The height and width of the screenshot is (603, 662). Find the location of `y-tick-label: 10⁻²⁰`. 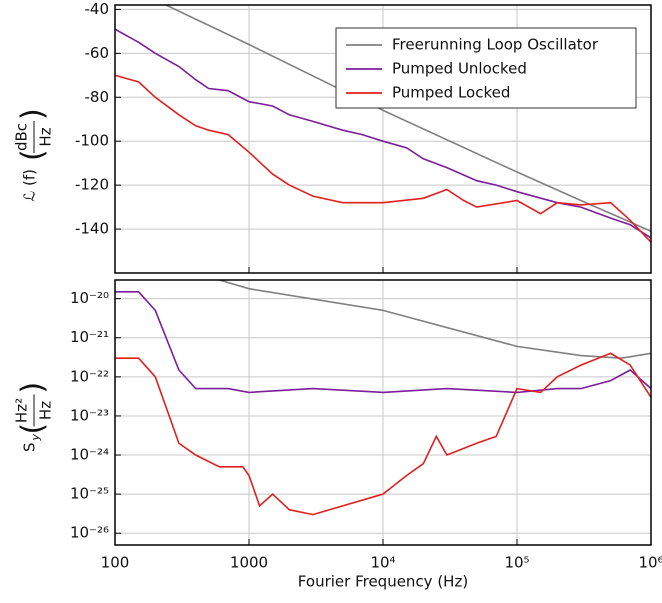

y-tick-label: 10⁻²⁰ is located at coordinates (89, 298).